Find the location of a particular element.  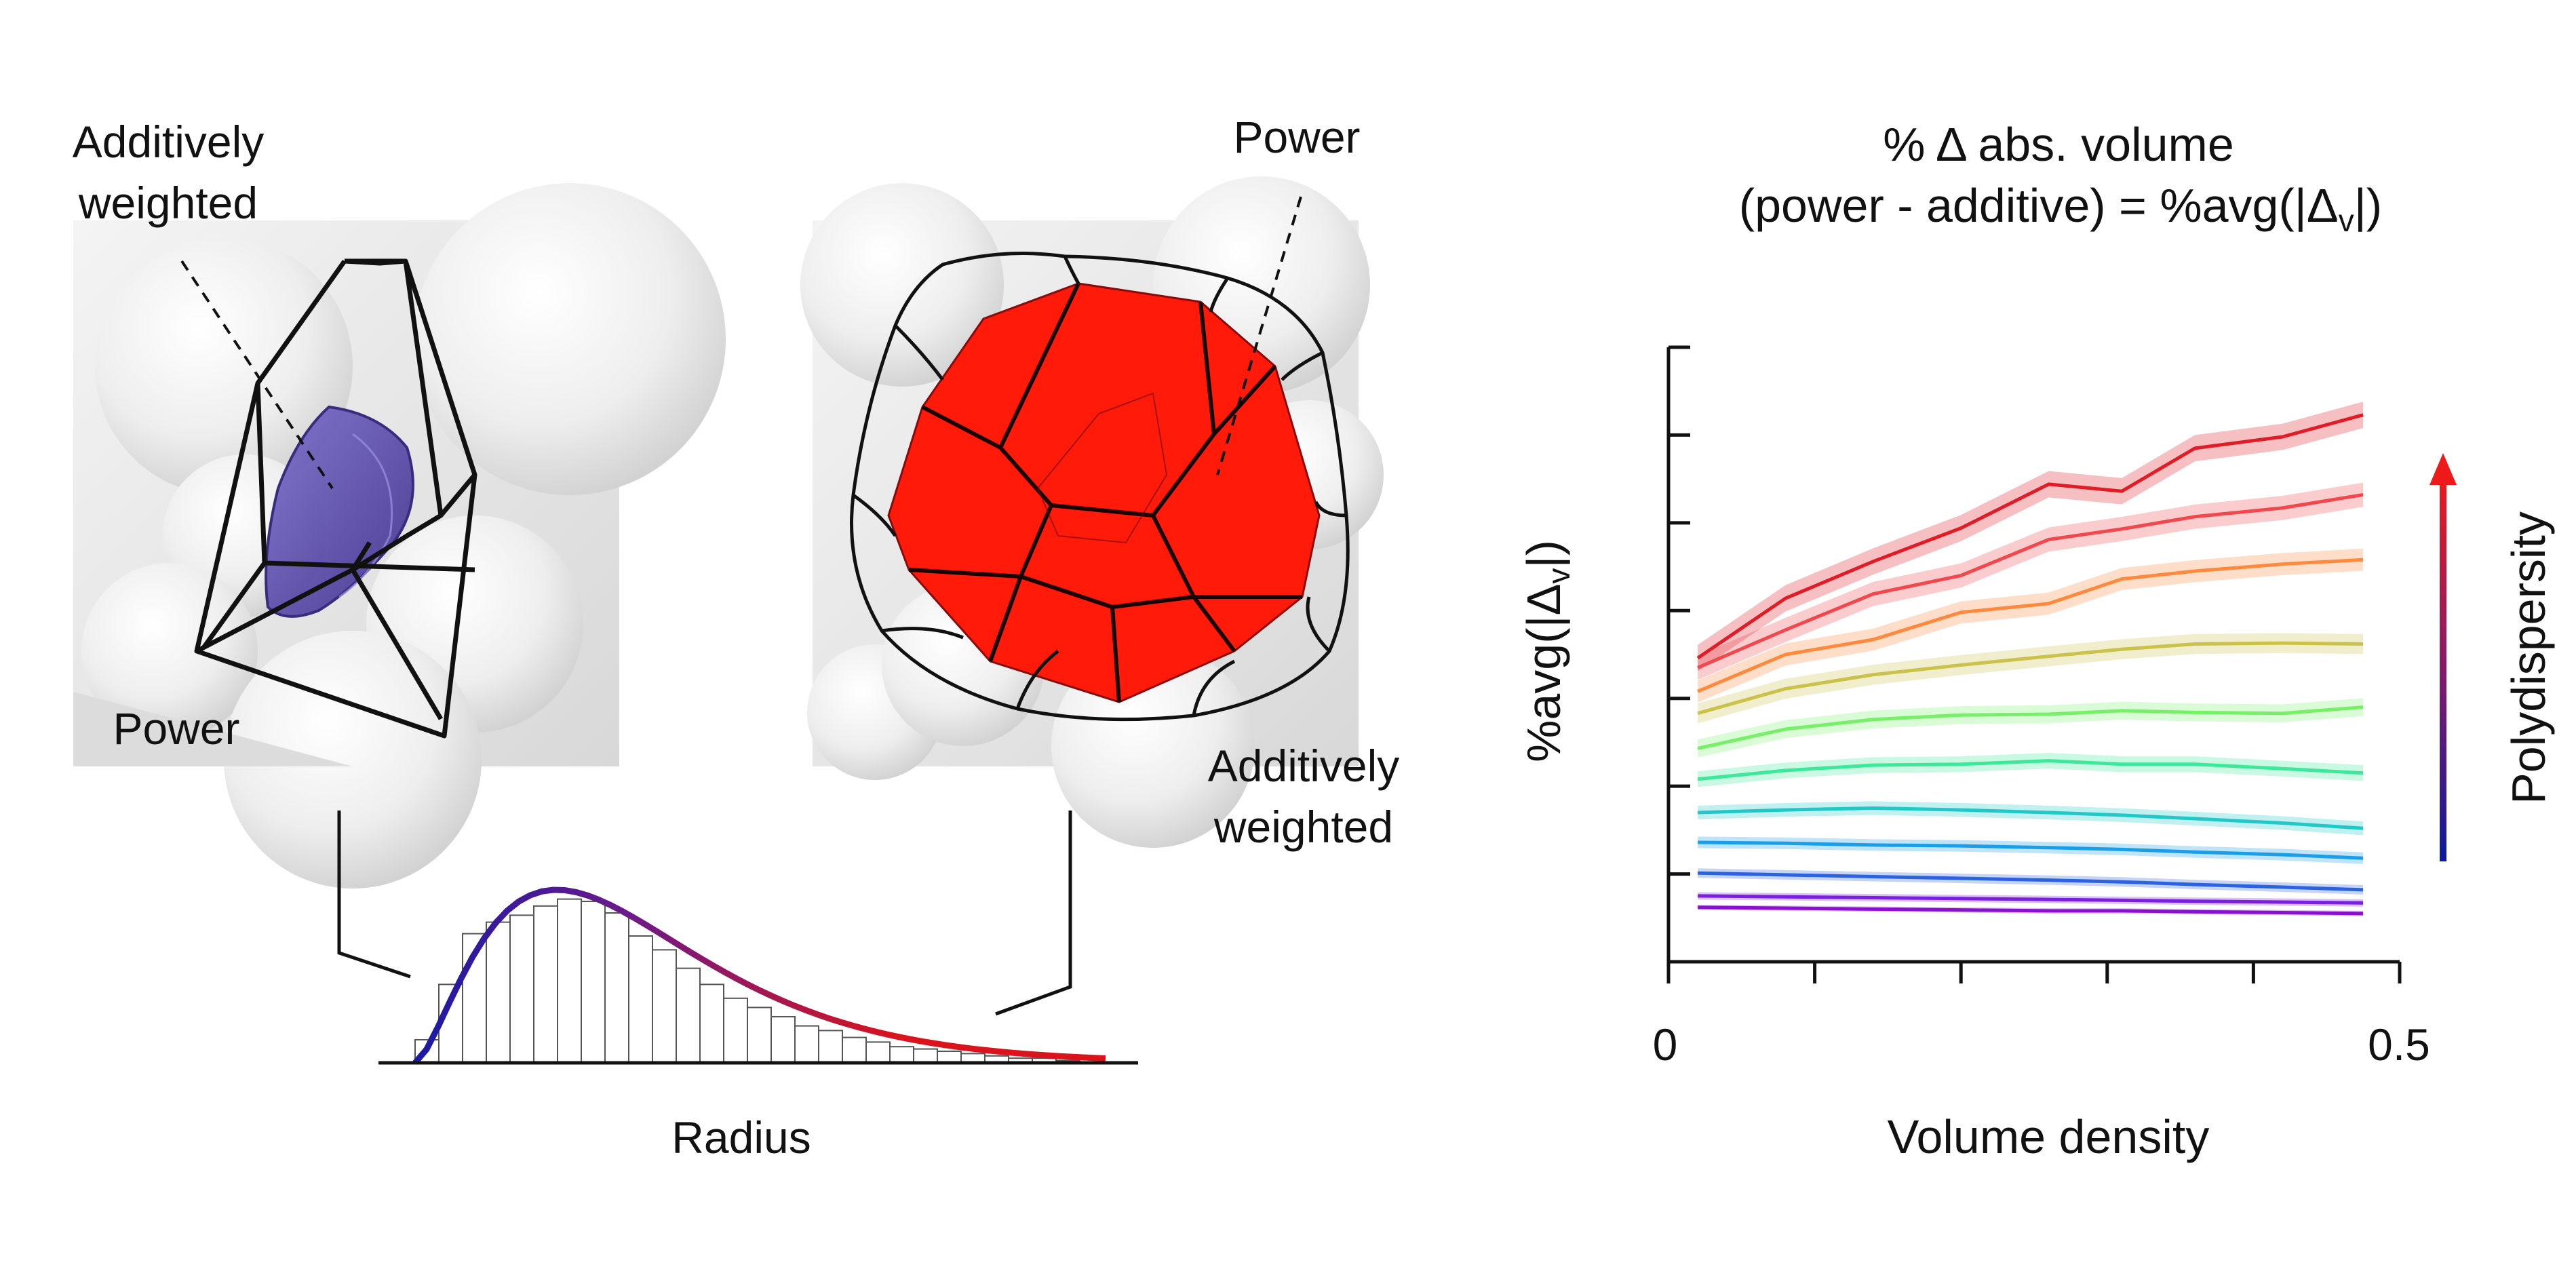

series-line-p1 is located at coordinates (2031, 910).